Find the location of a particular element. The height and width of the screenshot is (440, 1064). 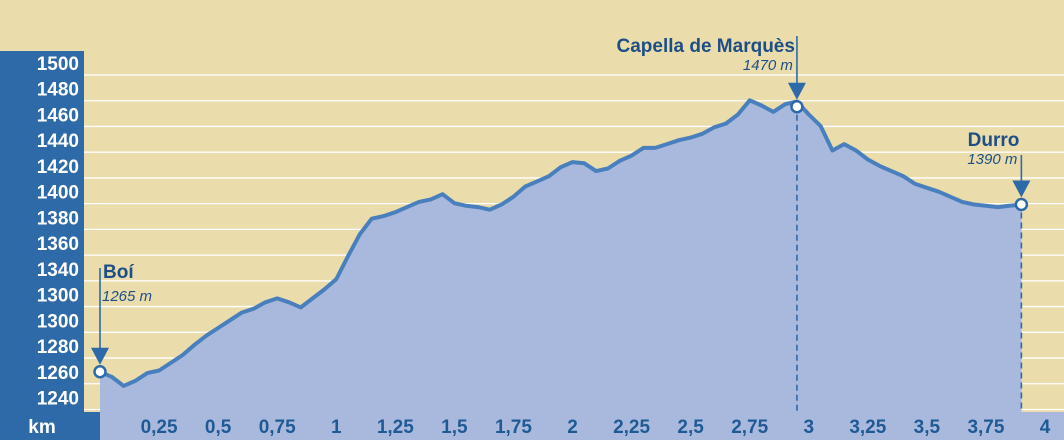

waypoint-elevation: 1265 m is located at coordinates (127, 296).